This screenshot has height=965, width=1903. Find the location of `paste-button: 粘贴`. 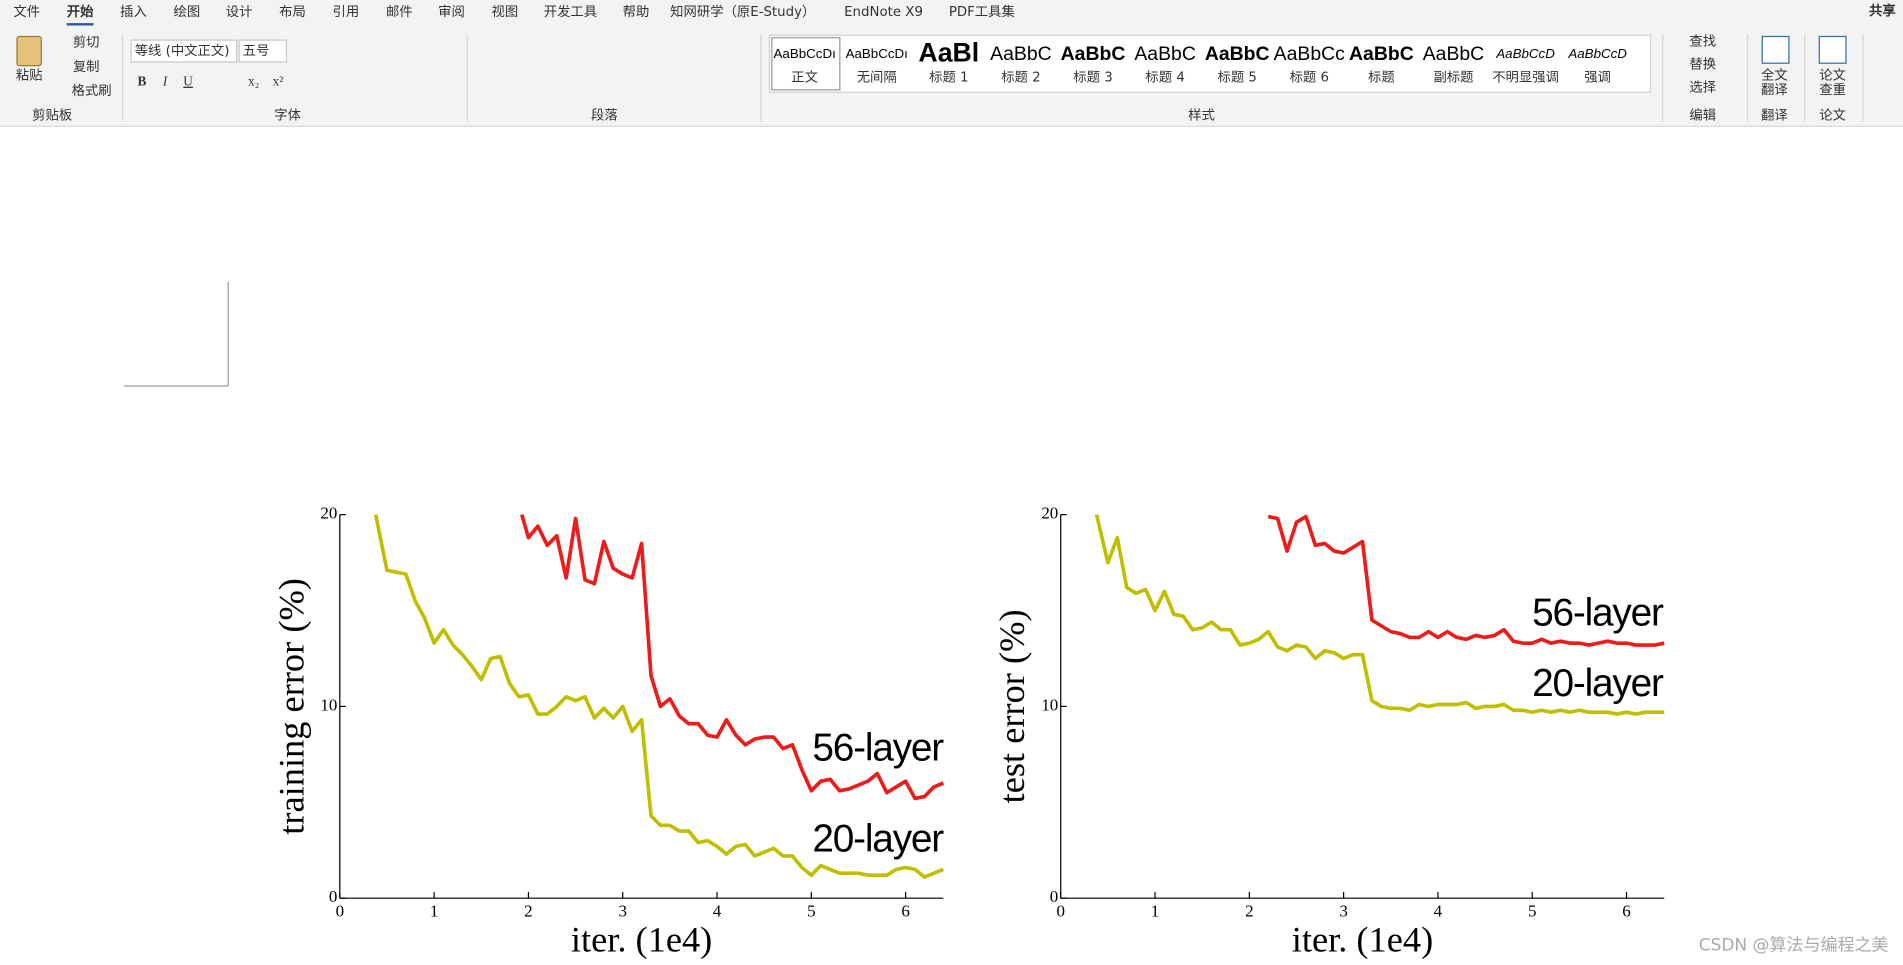

paste-button: 粘贴 is located at coordinates (29, 75).